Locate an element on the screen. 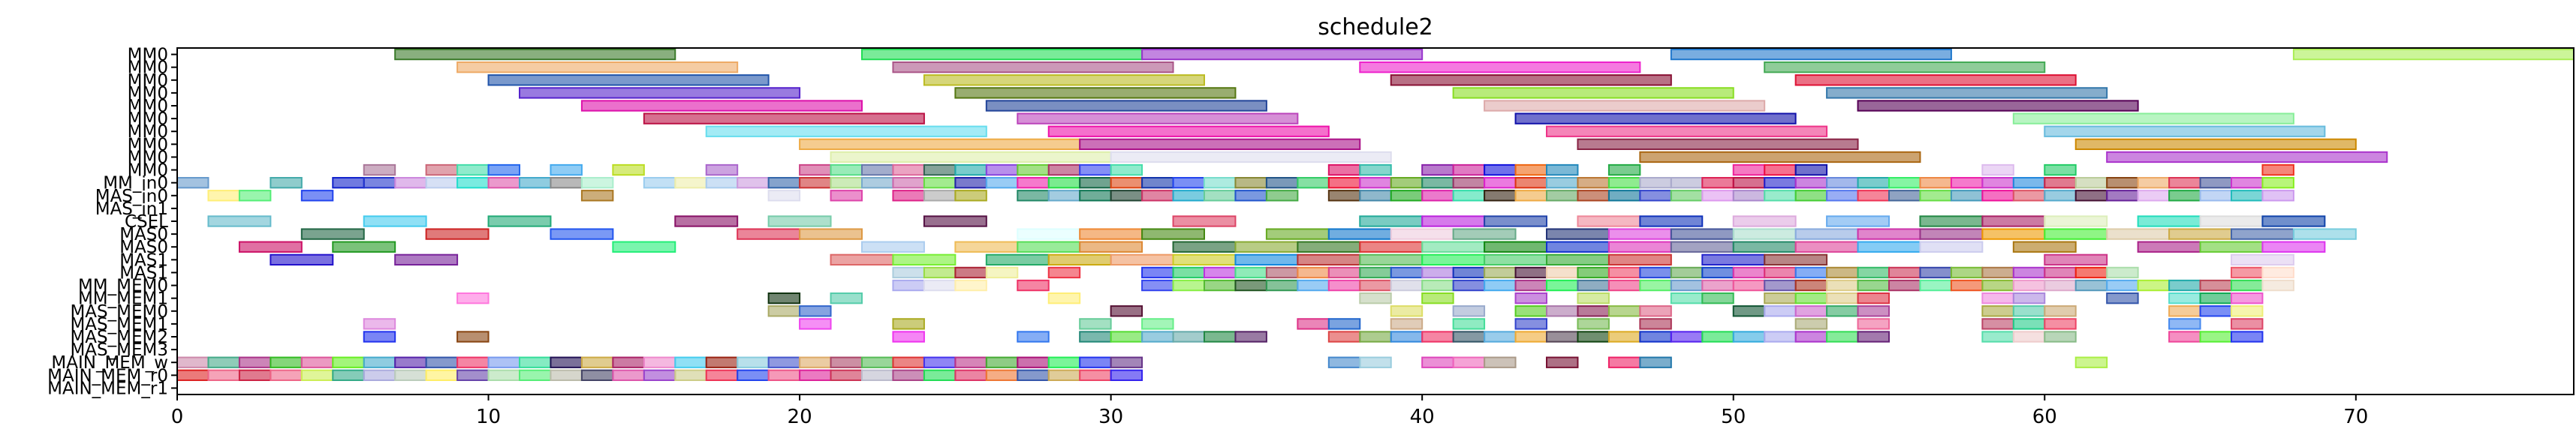 The image size is (2576, 444). y-tick-label: MM_MEM1 is located at coordinates (123, 299).